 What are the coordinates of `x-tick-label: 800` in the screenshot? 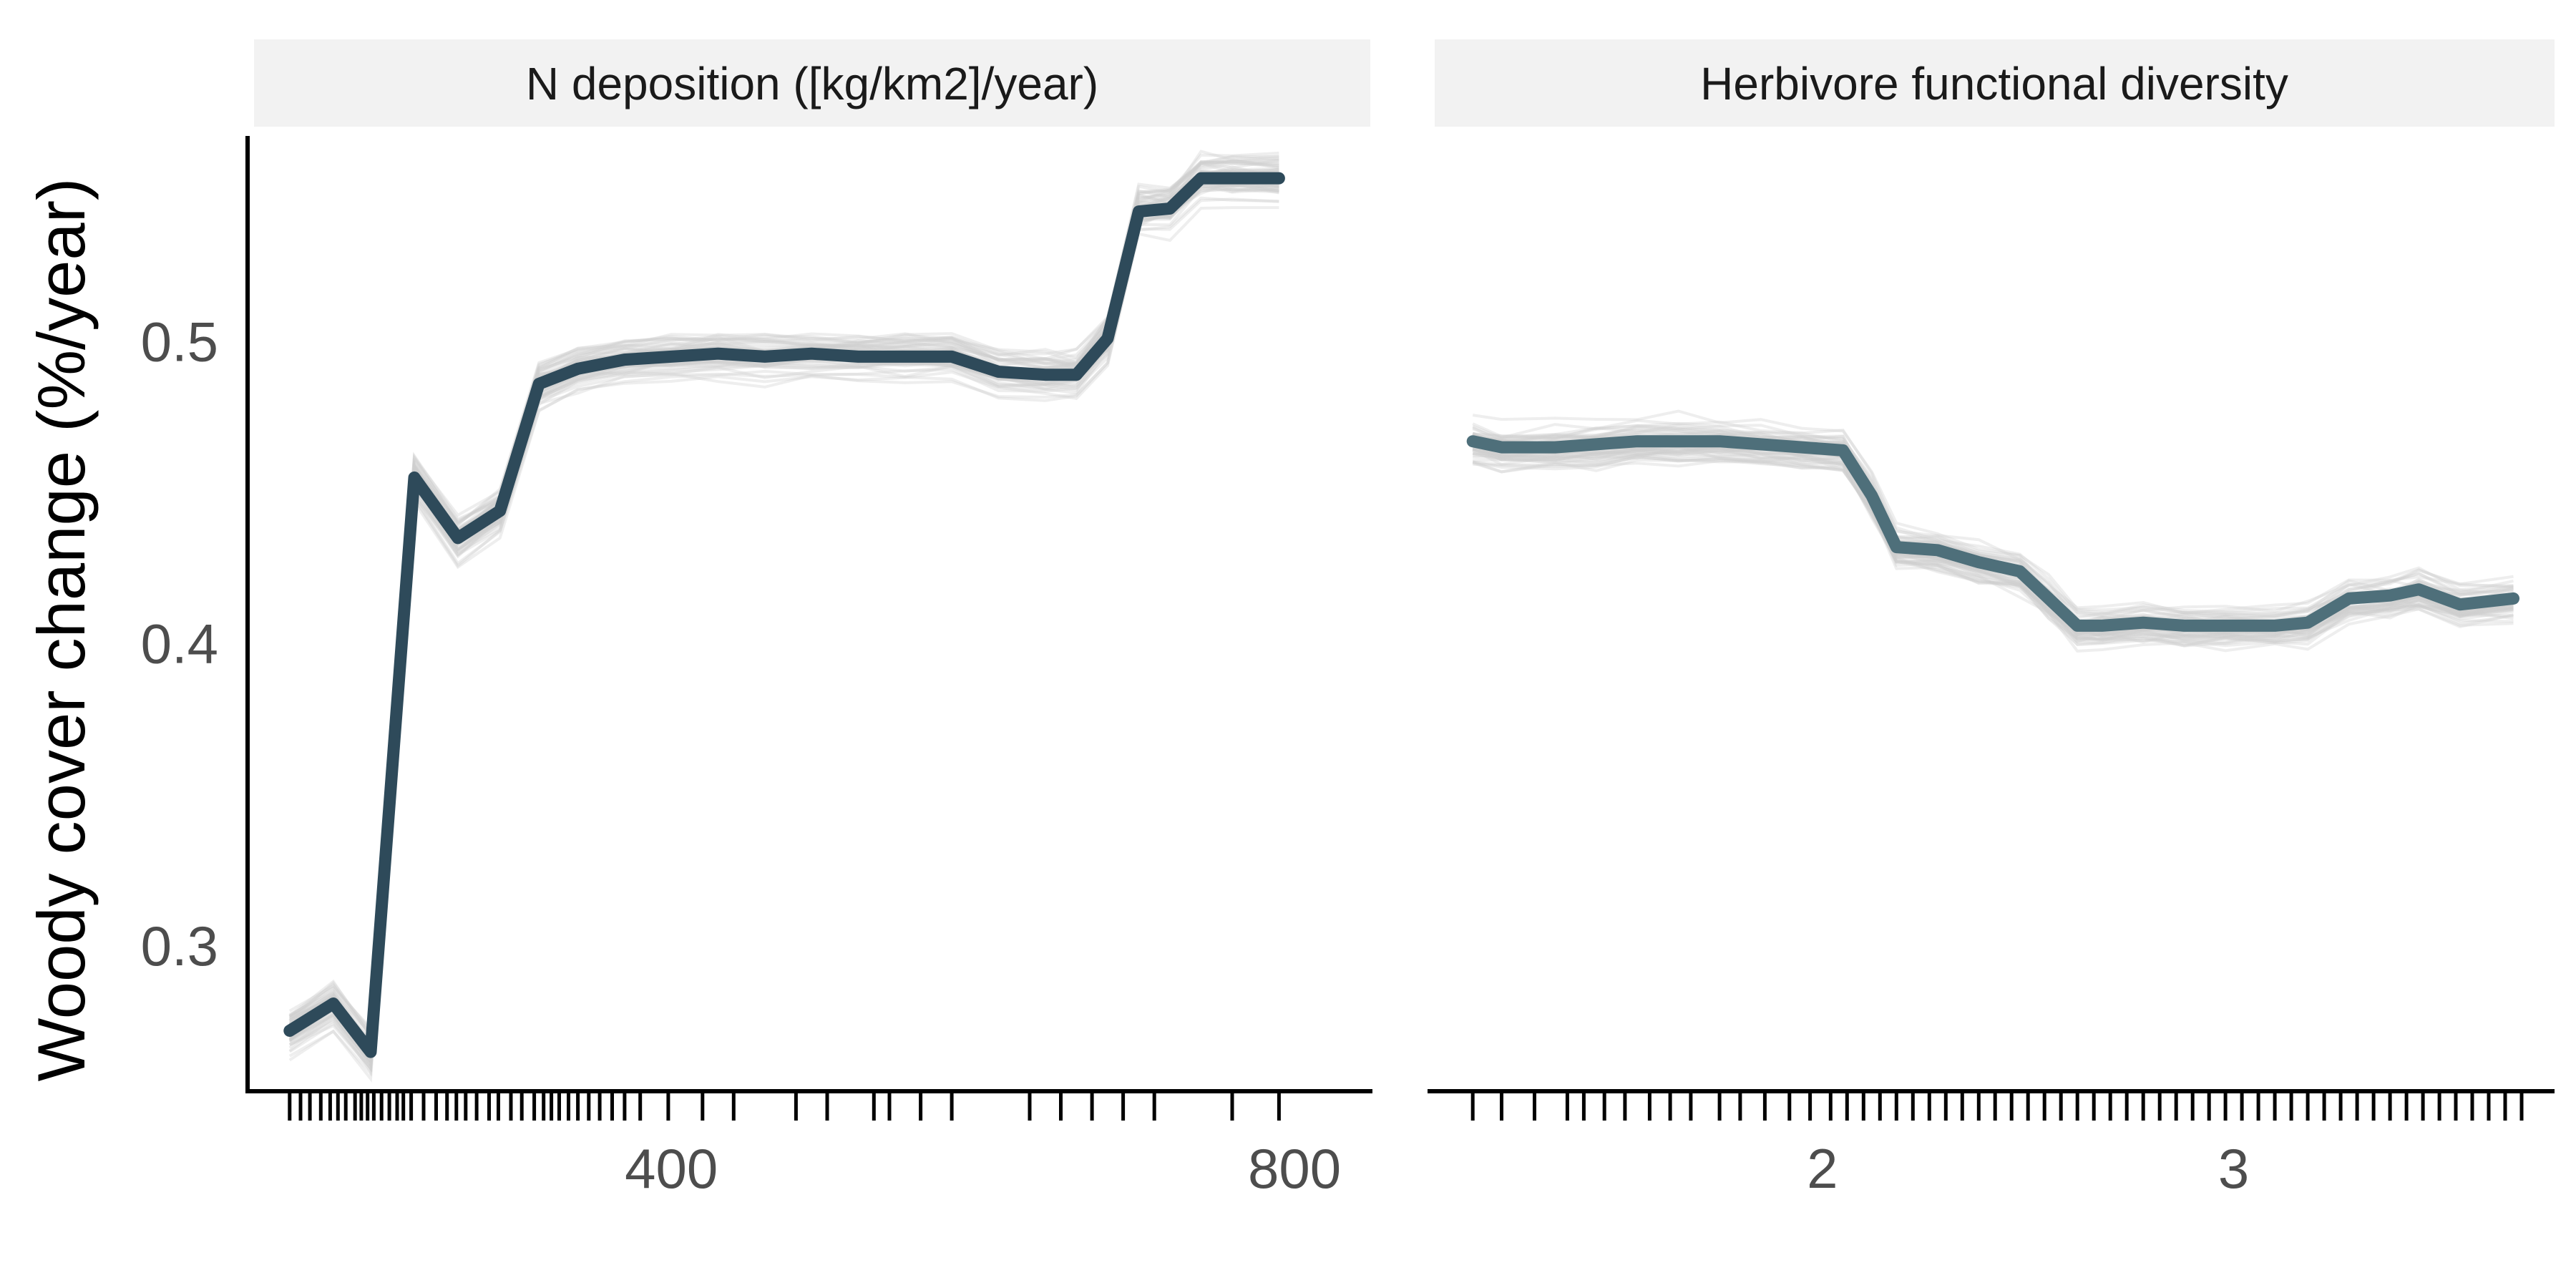 It's located at (1294, 1168).